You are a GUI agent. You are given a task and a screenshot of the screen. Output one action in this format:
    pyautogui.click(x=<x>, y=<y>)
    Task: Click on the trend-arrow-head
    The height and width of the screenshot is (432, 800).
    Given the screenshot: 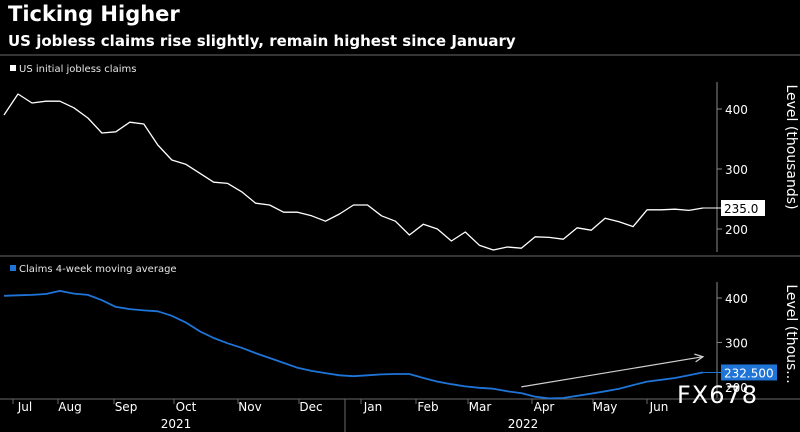 What is the action you would take?
    pyautogui.click(x=699, y=358)
    